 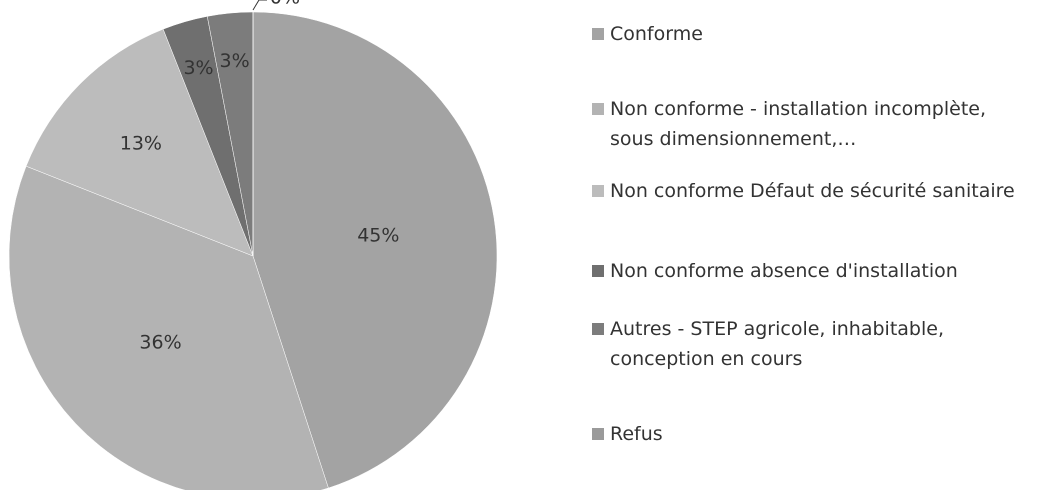 I want to click on legend-item: Refus, so click(x=812, y=434).